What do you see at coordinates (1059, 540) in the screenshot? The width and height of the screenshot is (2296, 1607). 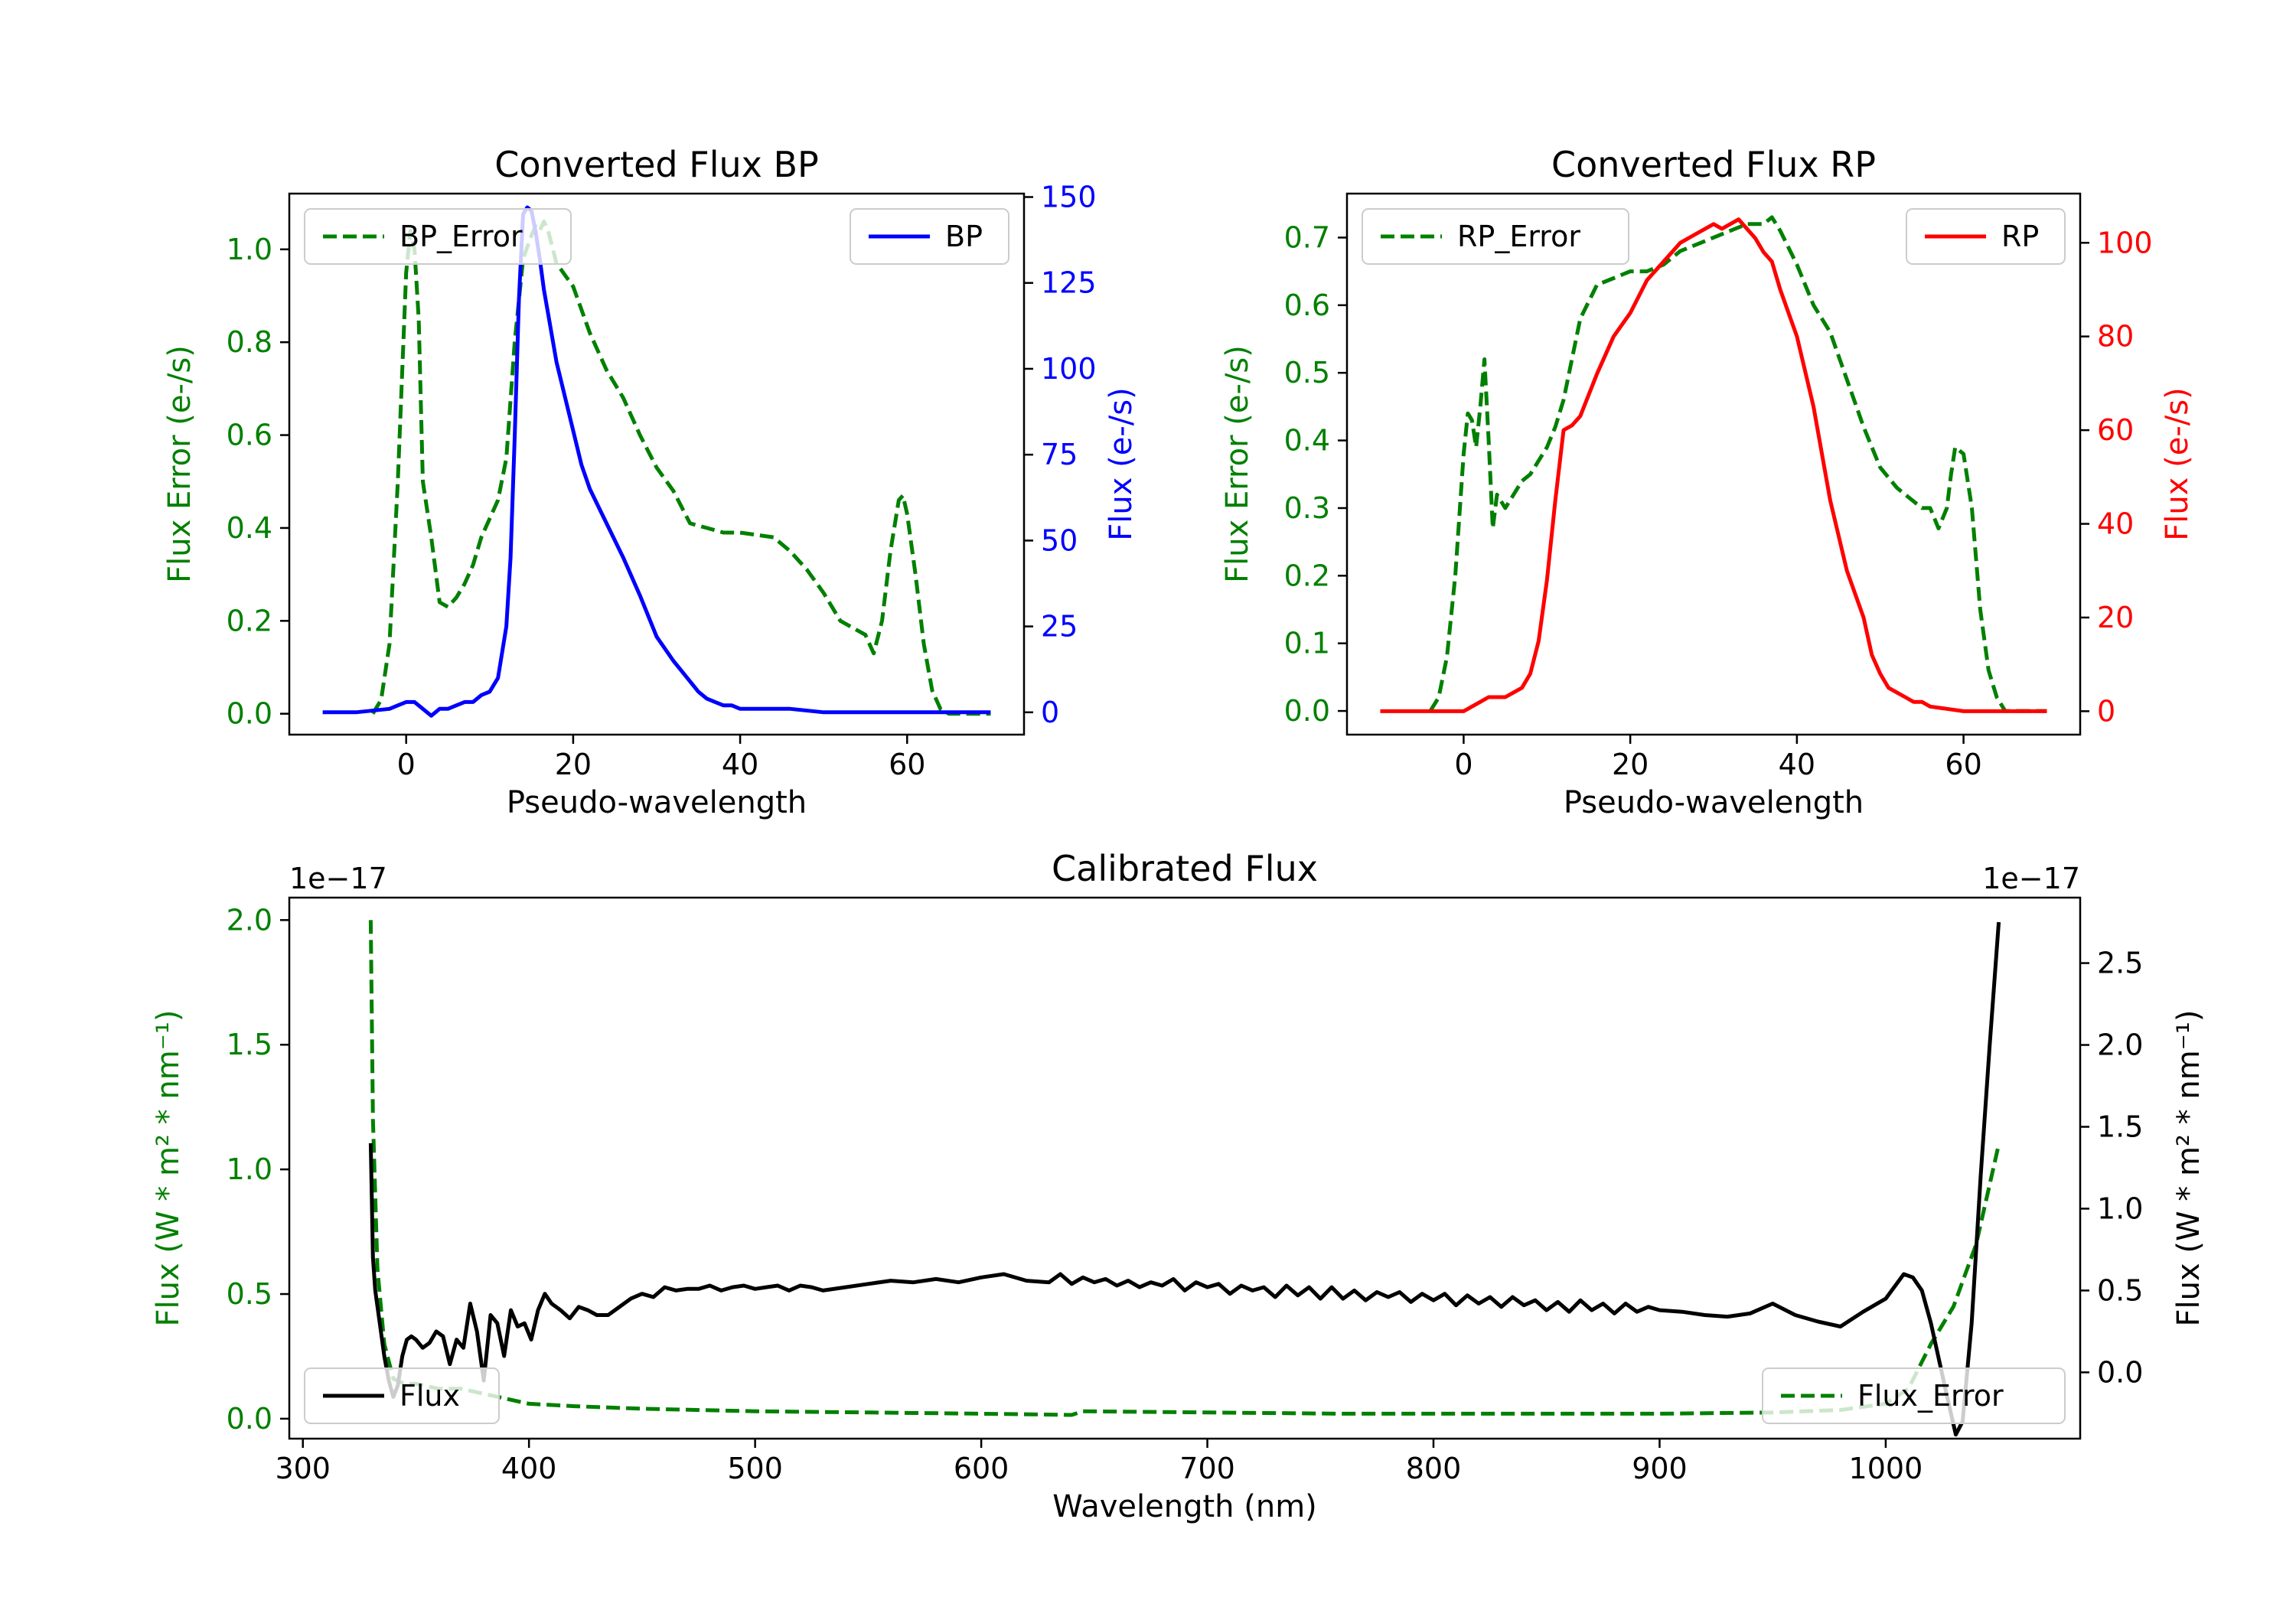 I see `y-right-tick-label: 50` at bounding box center [1059, 540].